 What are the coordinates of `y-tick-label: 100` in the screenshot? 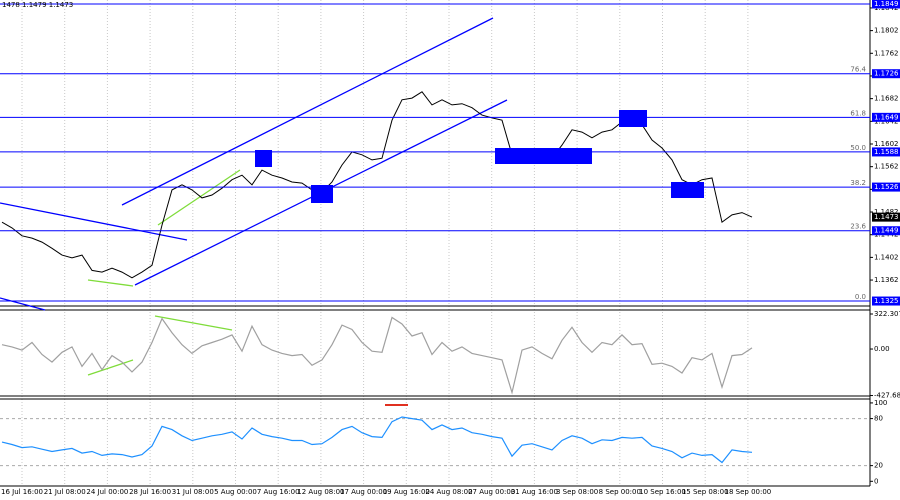 It's located at (880, 403).